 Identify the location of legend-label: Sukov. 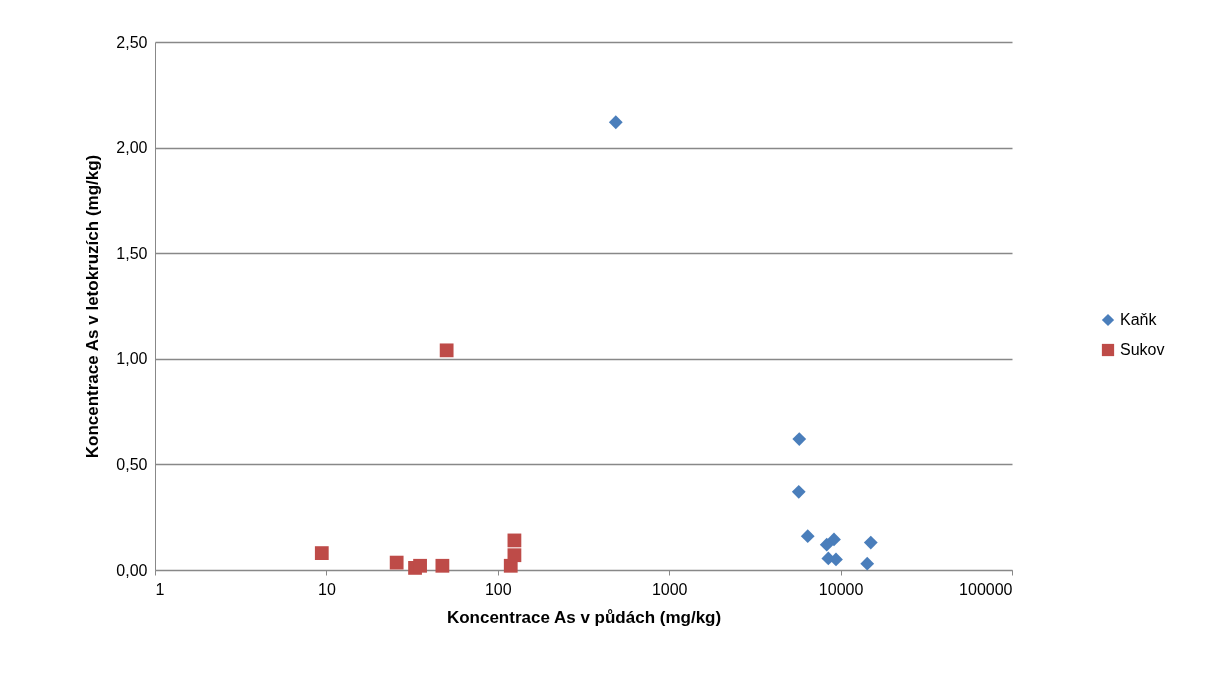
(1142, 349).